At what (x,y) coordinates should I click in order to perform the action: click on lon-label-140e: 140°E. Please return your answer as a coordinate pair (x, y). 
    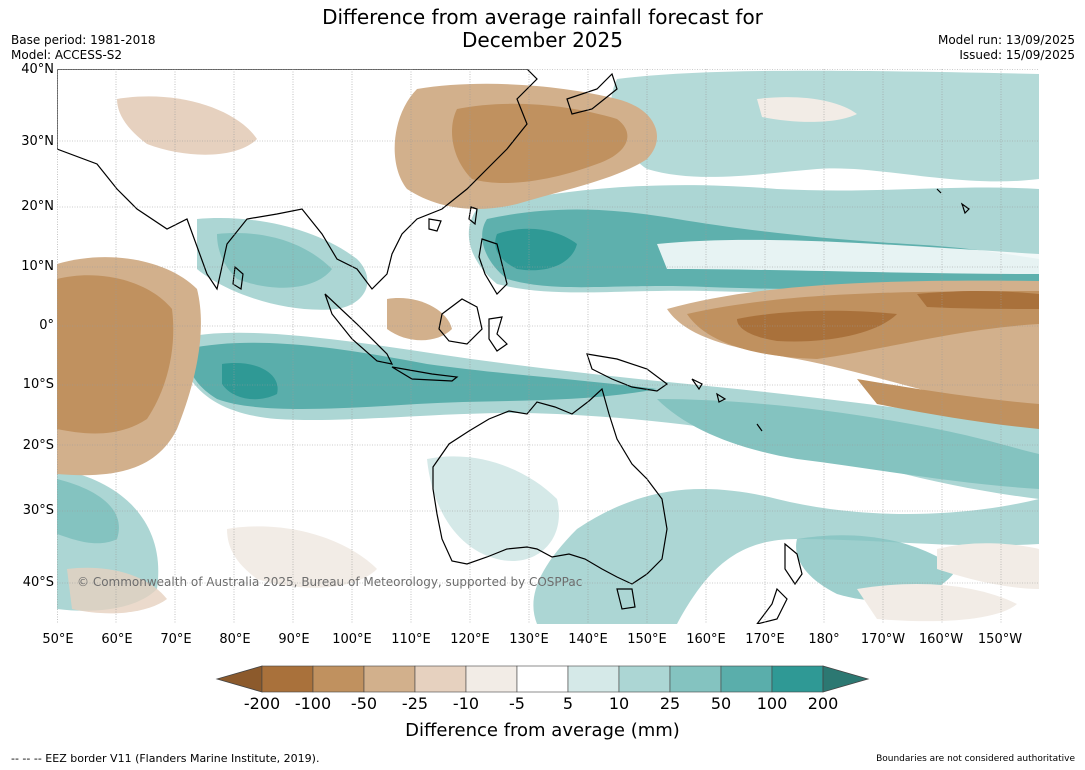
    Looking at the image, I should click on (588, 639).